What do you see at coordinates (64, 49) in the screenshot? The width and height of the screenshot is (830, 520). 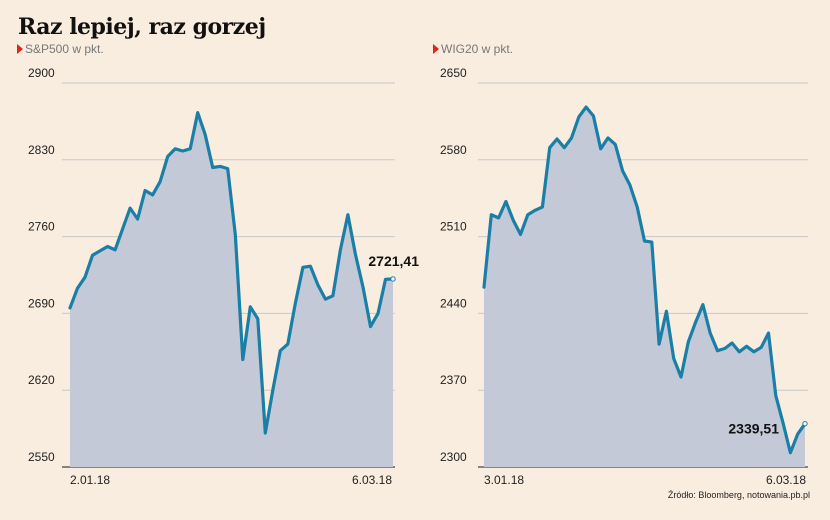 I see `sp500-series-label: S&P500 w pkt.` at bounding box center [64, 49].